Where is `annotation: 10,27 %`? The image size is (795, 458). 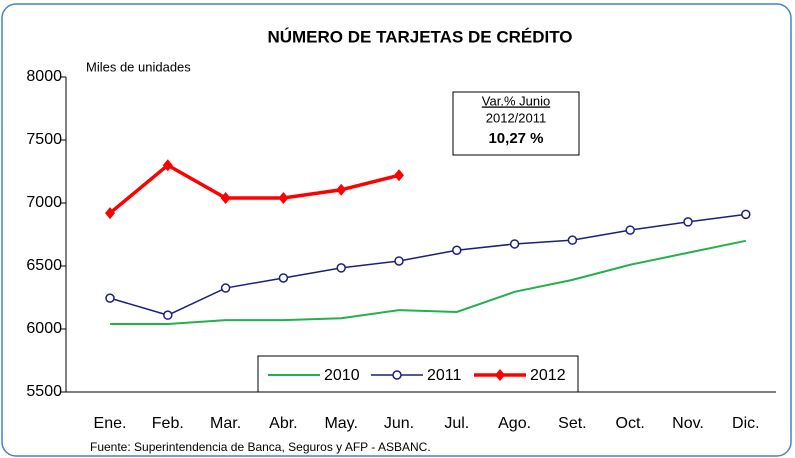
annotation: 10,27 % is located at coordinates (515, 138).